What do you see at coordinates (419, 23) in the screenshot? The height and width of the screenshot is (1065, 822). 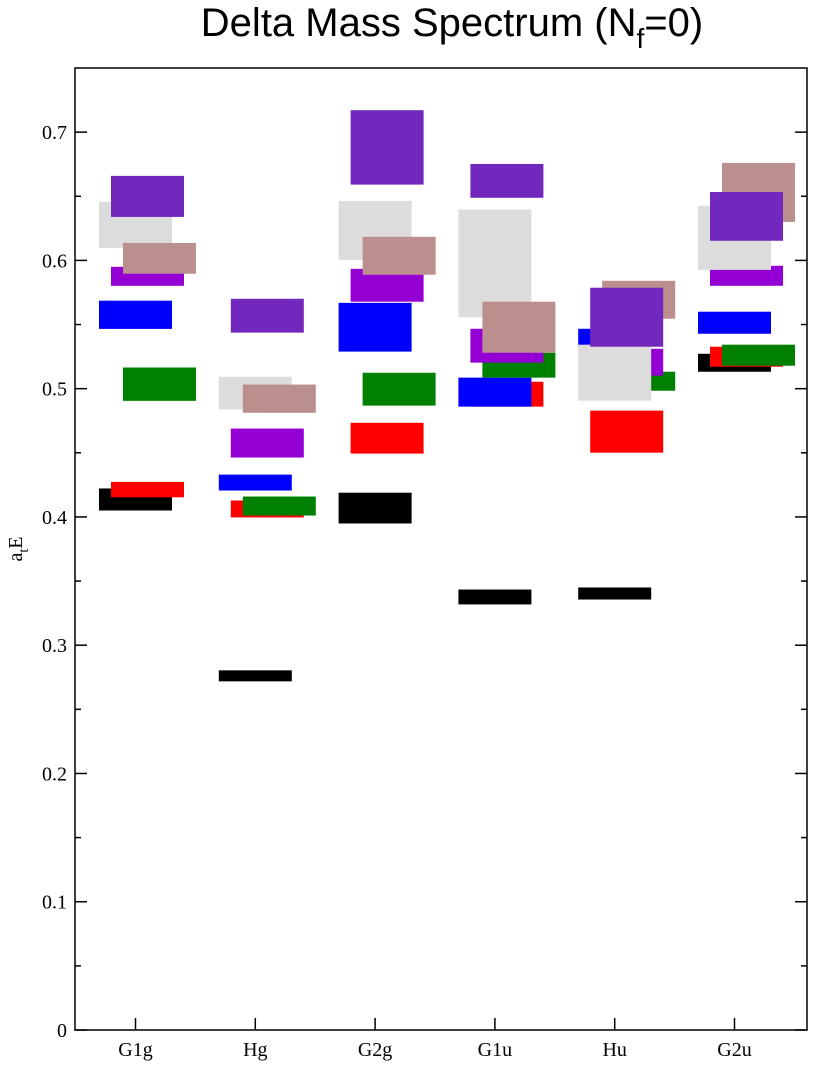 I see `title-part: Delta Mass Spectrum (N` at bounding box center [419, 23].